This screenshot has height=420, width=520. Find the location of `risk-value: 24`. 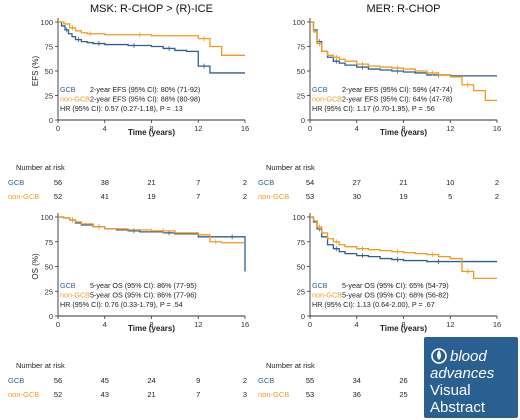

risk-value: 24 is located at coordinates (151, 380).